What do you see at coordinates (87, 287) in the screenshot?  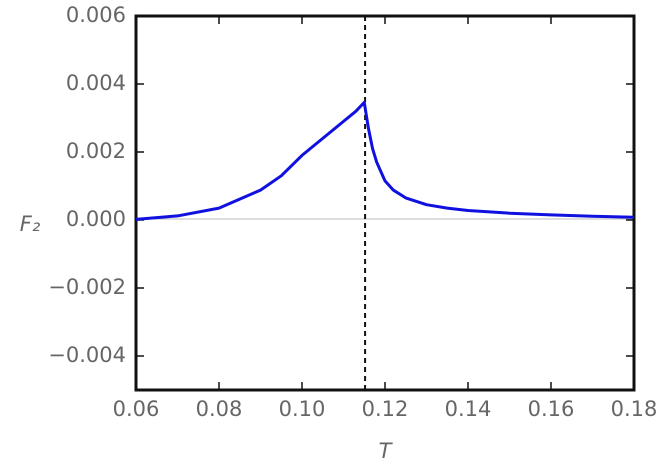 I see `y-tick-label: −0.002` at bounding box center [87, 287].